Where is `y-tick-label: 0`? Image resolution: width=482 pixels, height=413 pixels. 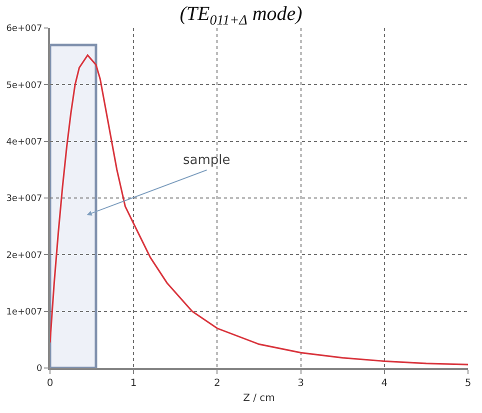 y-tick-label: 0 is located at coordinates (39, 369).